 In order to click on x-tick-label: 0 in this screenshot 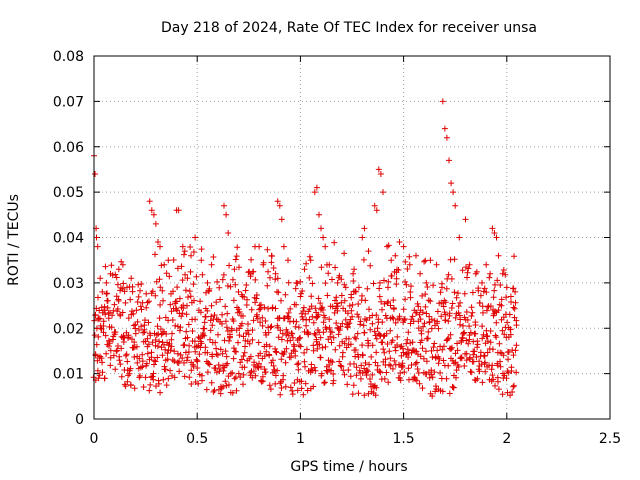, I will do `click(94, 439)`.